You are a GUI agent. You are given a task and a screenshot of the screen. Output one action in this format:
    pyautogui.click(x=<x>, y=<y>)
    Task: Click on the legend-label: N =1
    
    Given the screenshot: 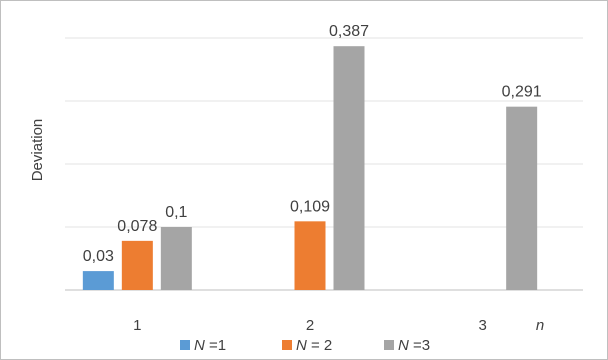 What is the action you would take?
    pyautogui.click(x=210, y=345)
    